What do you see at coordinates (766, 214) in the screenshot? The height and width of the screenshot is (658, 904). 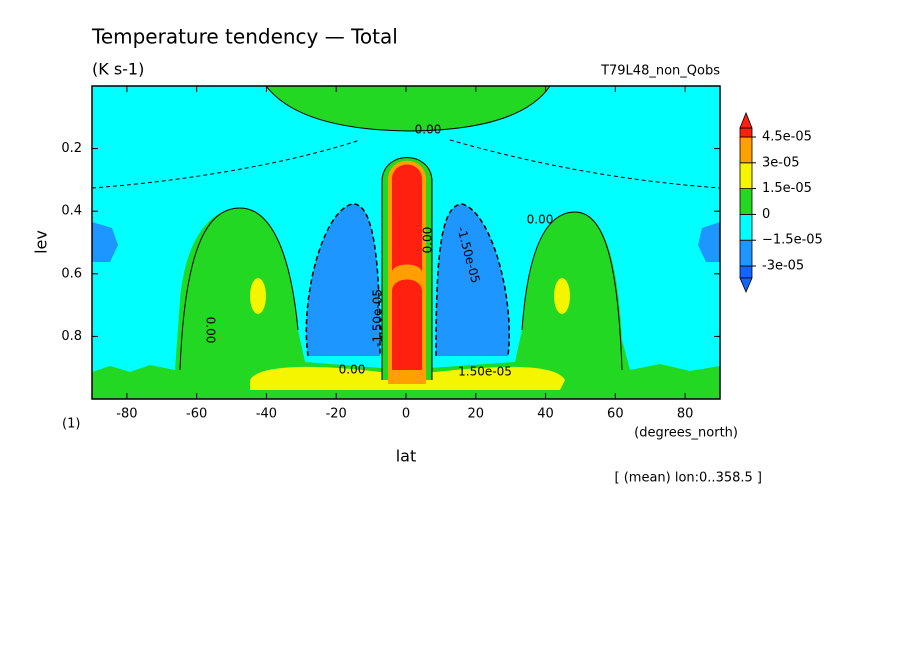 I see `colorbar-label: 0` at bounding box center [766, 214].